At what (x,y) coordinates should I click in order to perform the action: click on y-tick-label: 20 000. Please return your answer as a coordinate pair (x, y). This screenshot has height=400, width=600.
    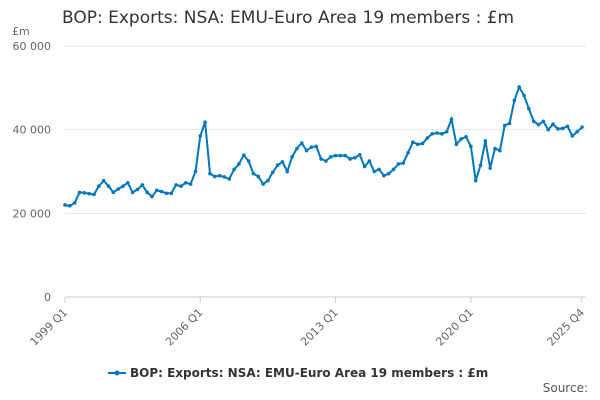
    Looking at the image, I should click on (32, 213).